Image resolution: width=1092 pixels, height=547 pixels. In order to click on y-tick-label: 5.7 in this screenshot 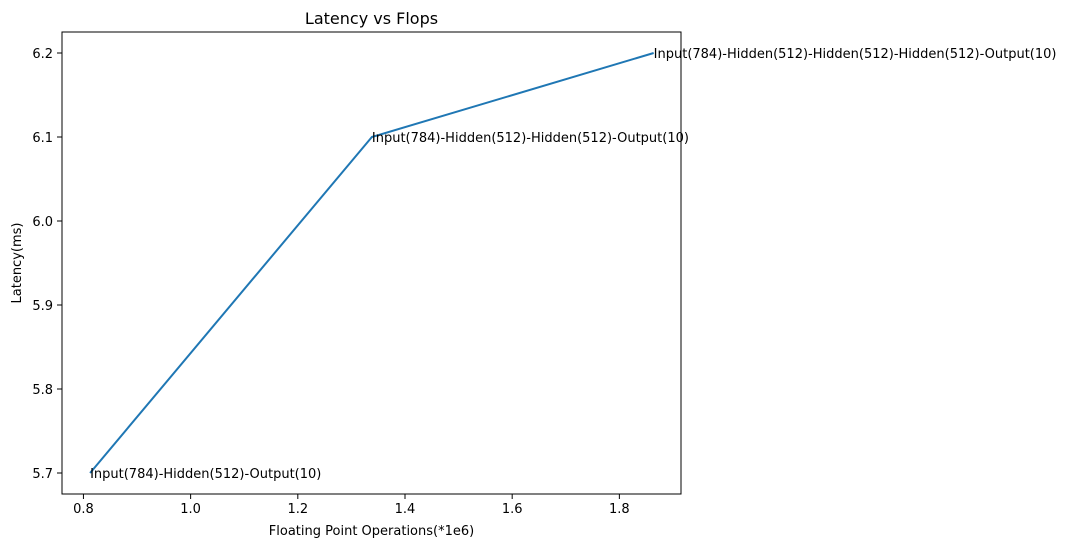, I will do `click(42, 474)`.